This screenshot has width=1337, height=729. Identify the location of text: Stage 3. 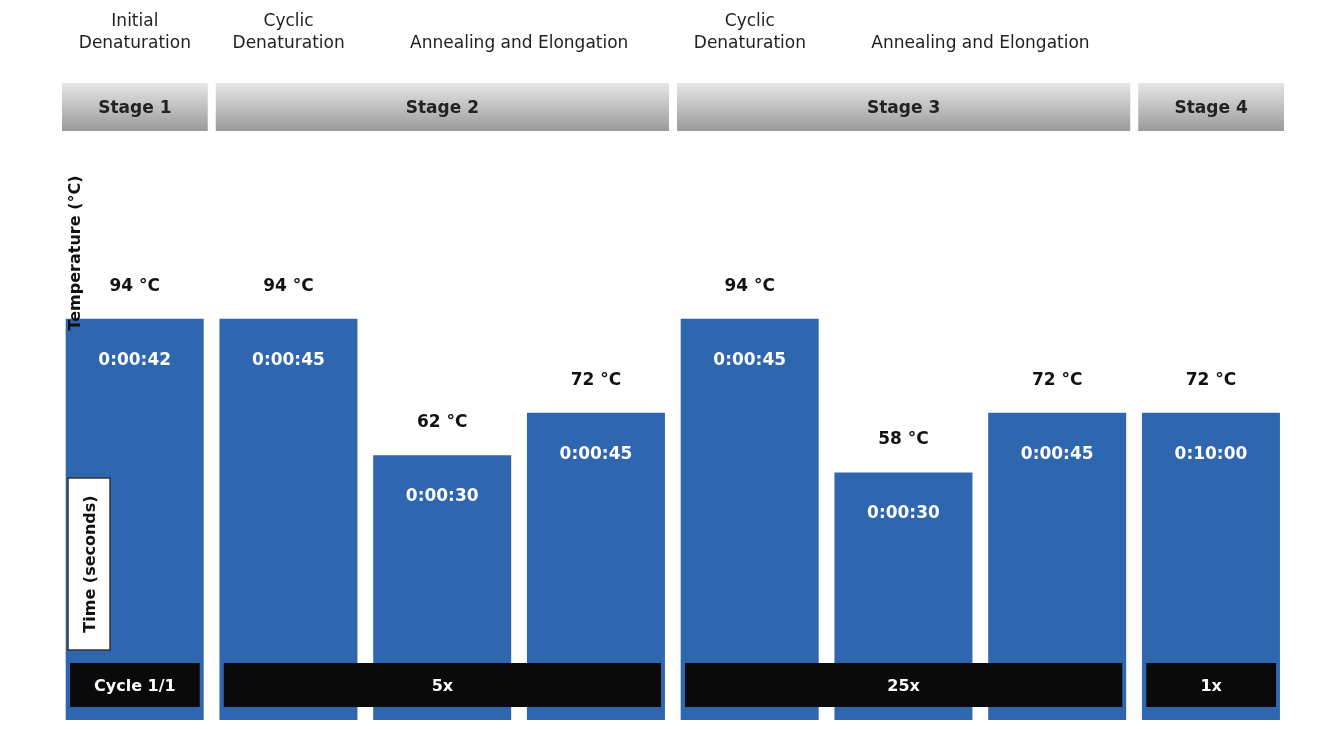
(903, 107).